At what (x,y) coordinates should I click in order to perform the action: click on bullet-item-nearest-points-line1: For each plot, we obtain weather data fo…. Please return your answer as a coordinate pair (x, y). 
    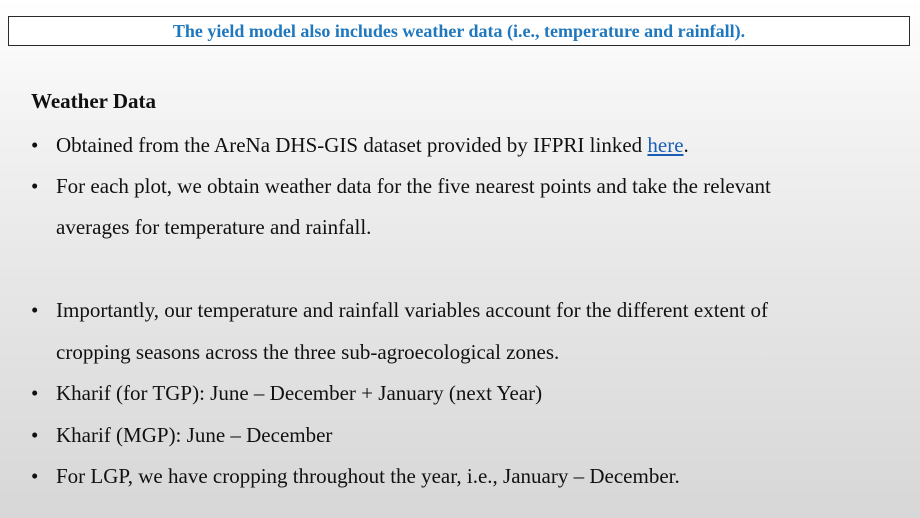
    Looking at the image, I should click on (413, 186).